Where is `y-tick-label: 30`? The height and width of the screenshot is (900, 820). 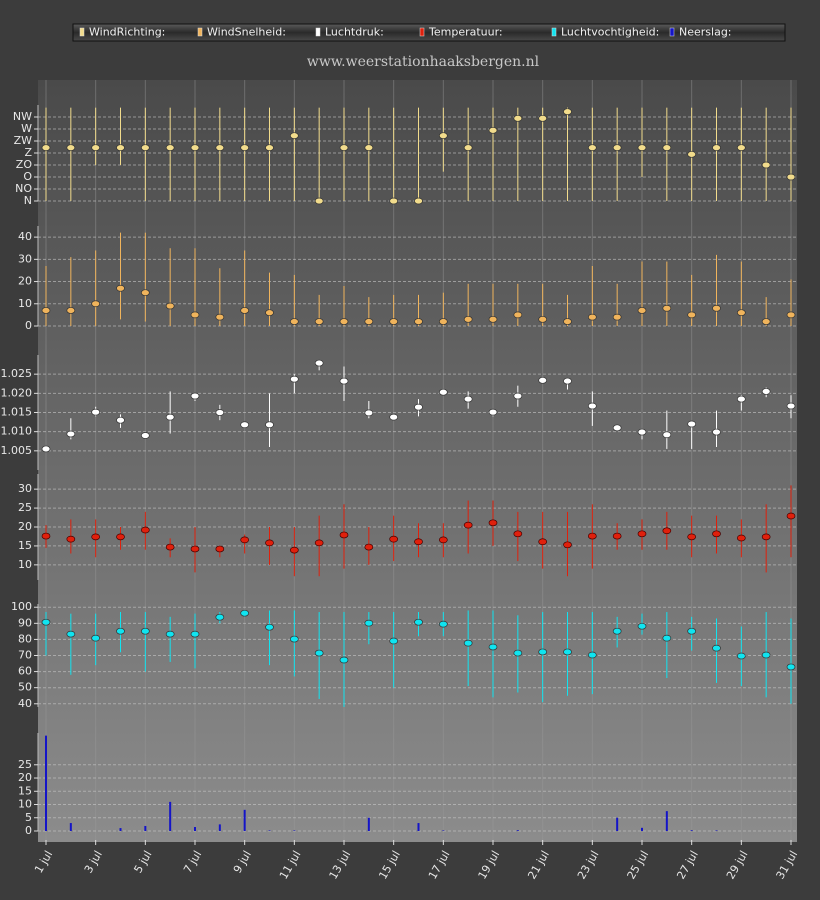 y-tick-label: 30 is located at coordinates (25, 258).